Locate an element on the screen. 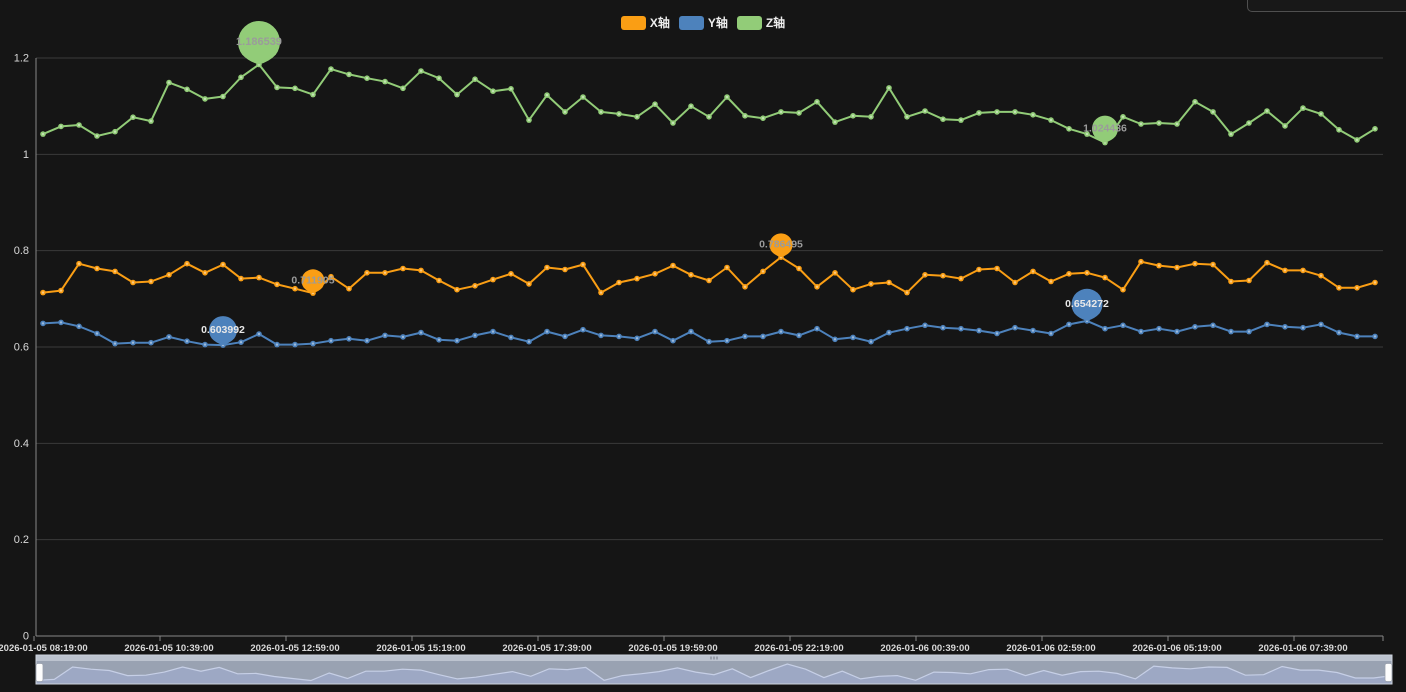  datazoom-left-handle is located at coordinates (39, 672).